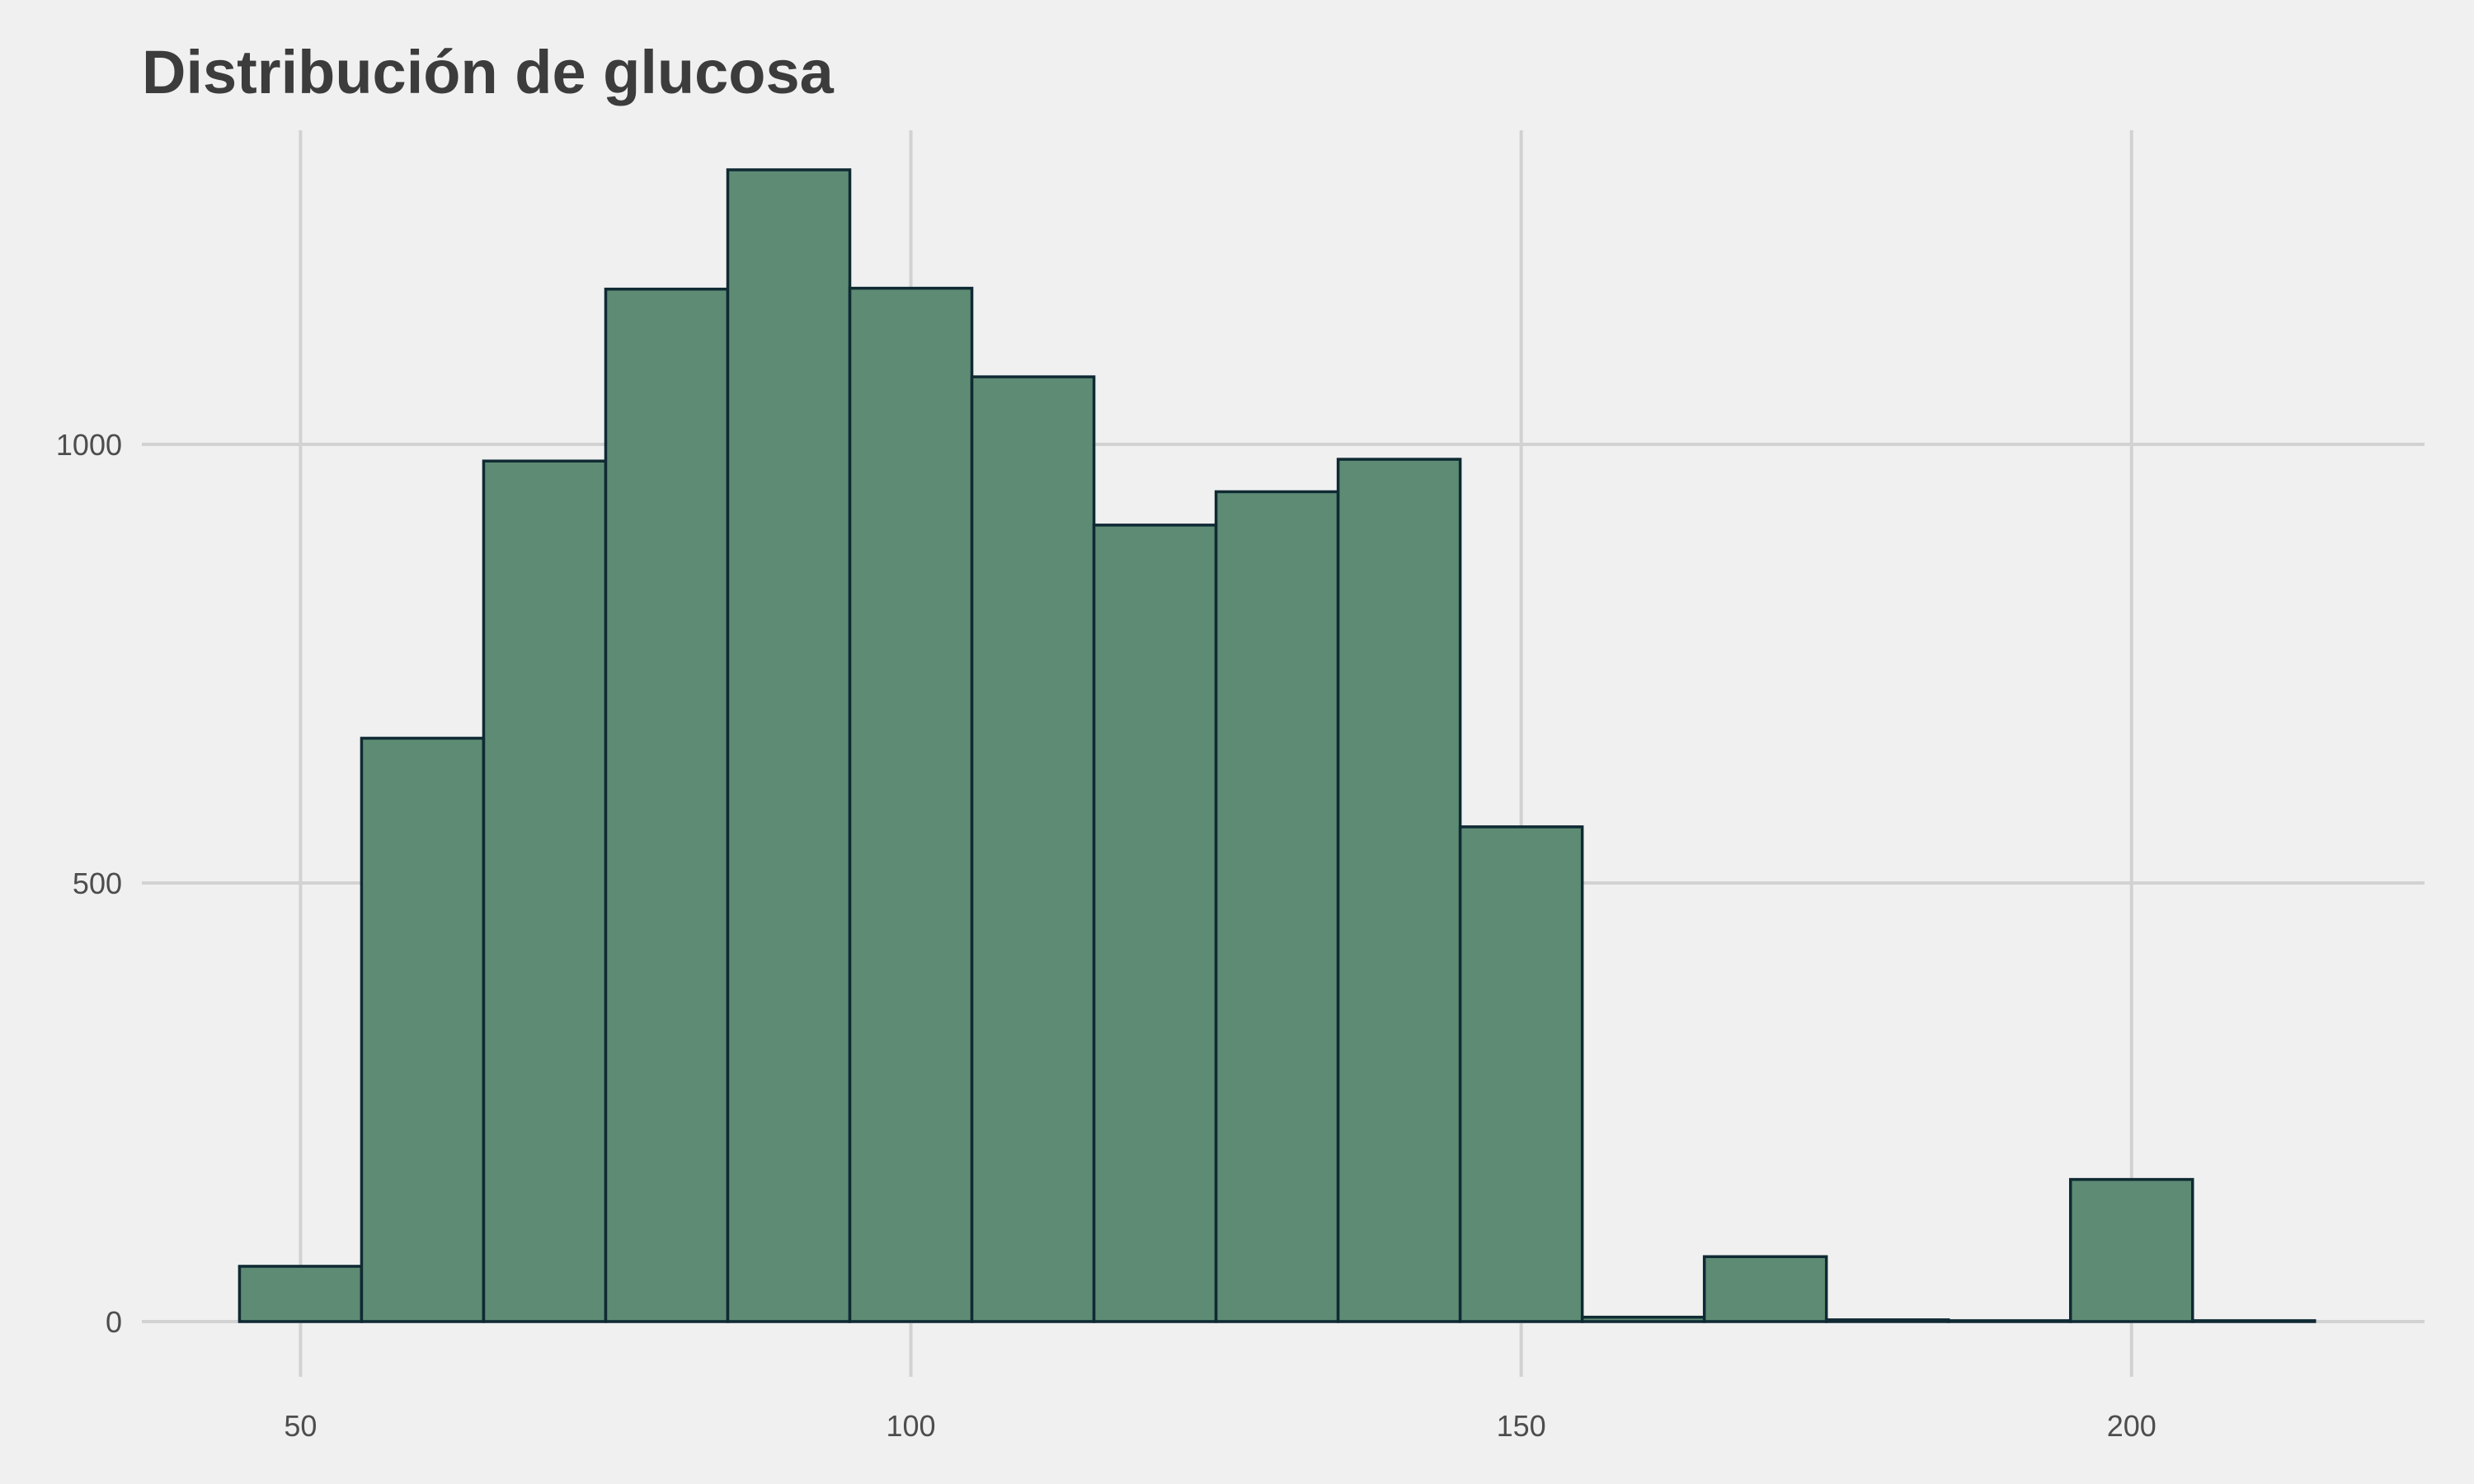 This screenshot has width=2474, height=1484. Describe the element at coordinates (97, 883) in the screenshot. I see `y-tick-label-500: 500` at that location.